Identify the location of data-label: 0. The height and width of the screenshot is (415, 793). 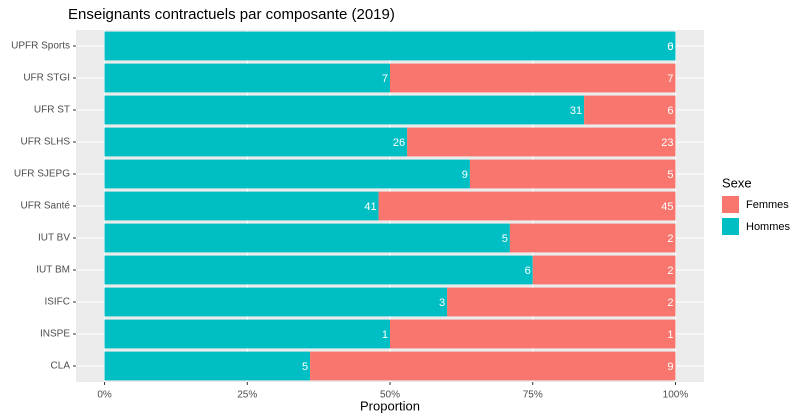
(670, 47).